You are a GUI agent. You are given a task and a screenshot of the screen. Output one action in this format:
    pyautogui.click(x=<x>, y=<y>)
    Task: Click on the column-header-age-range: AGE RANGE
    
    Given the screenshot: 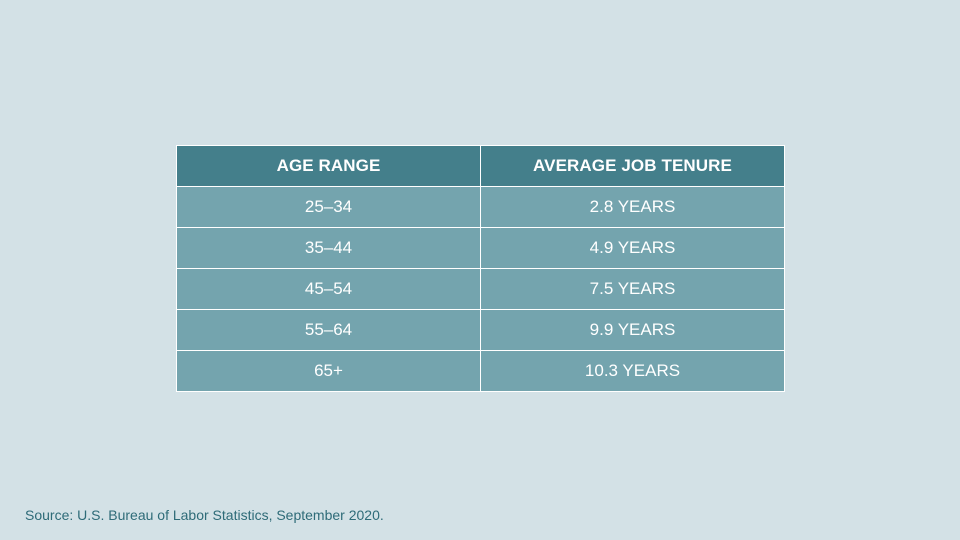 What is the action you would take?
    pyautogui.click(x=328, y=166)
    